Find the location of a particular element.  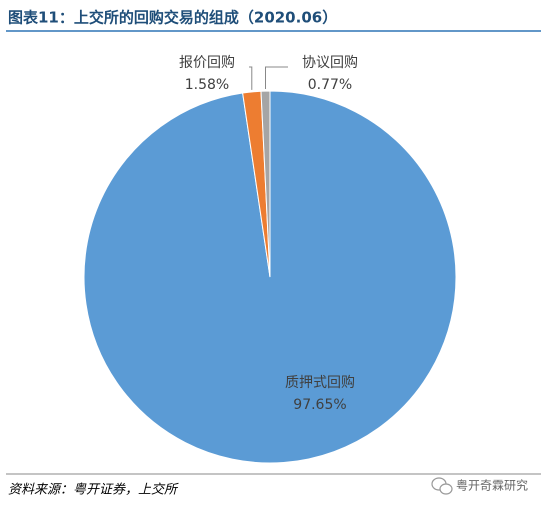

slice-value-label: 1.58% is located at coordinates (207, 85).